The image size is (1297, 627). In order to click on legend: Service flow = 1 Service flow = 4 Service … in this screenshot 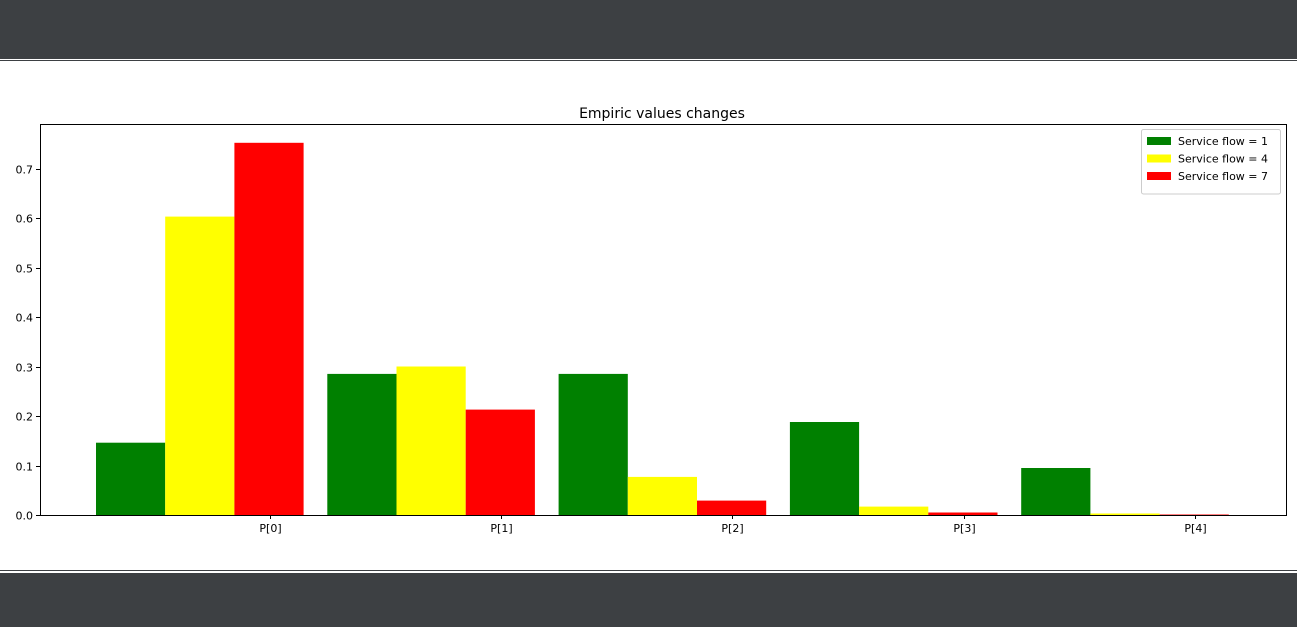, I will do `click(1211, 162)`.